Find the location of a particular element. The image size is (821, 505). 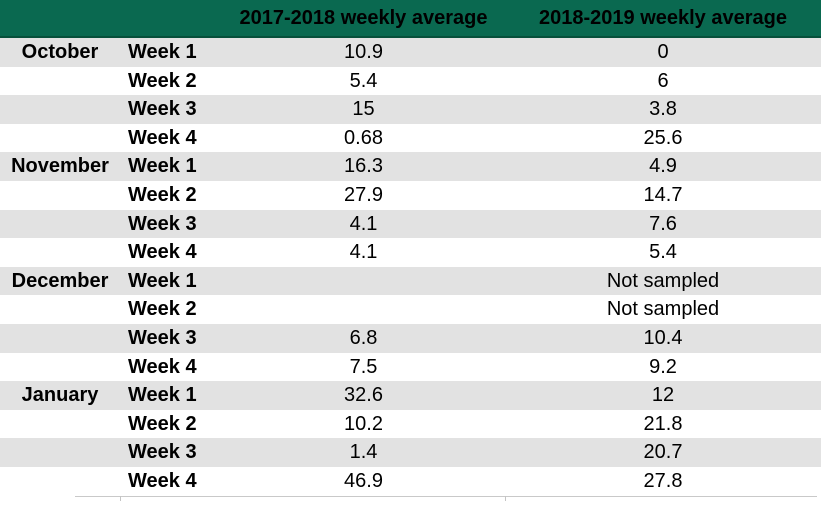

month-cell: November is located at coordinates (60, 166).